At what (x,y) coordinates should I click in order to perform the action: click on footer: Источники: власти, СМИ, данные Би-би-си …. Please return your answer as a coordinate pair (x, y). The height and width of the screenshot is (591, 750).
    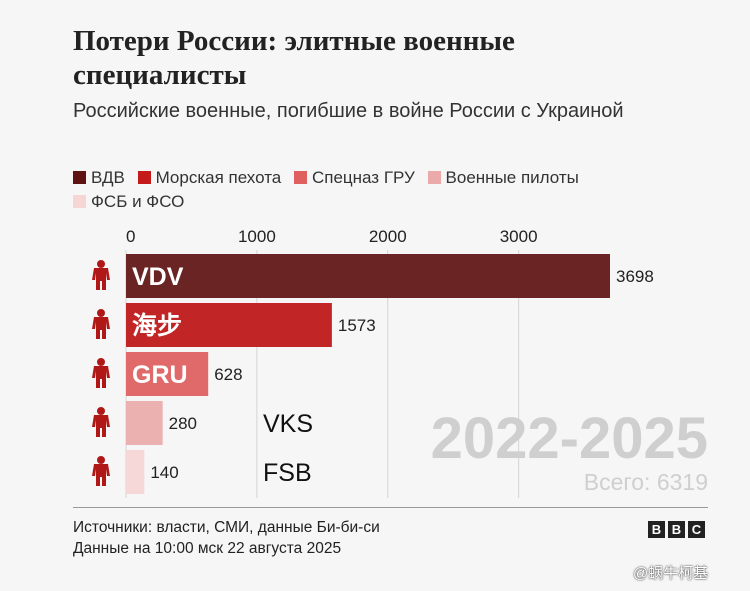
    Looking at the image, I should click on (226, 538).